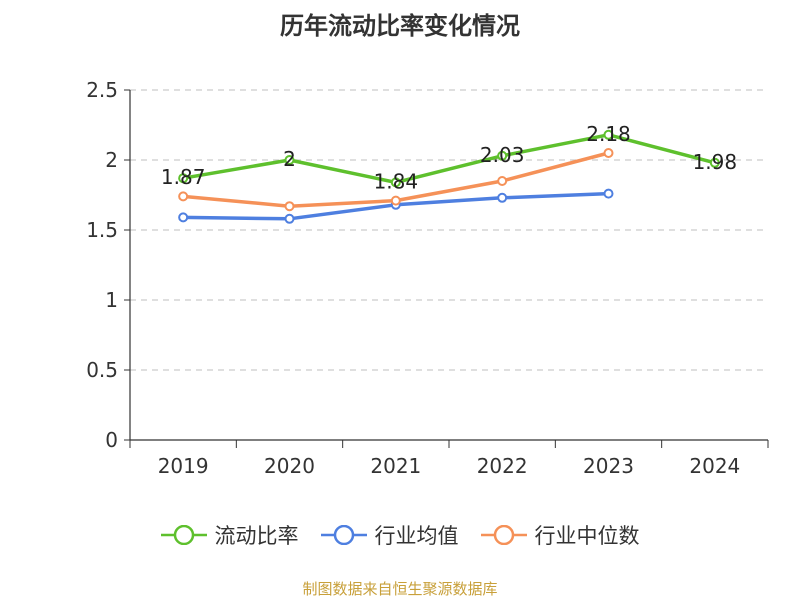  I want to click on legend-item-industry-median: 行业中位数, so click(560, 535).